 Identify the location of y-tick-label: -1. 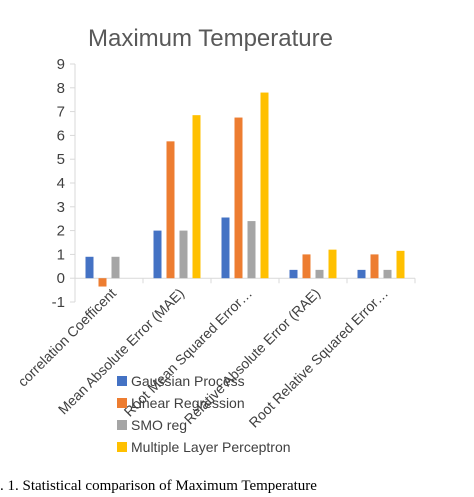
(58, 302).